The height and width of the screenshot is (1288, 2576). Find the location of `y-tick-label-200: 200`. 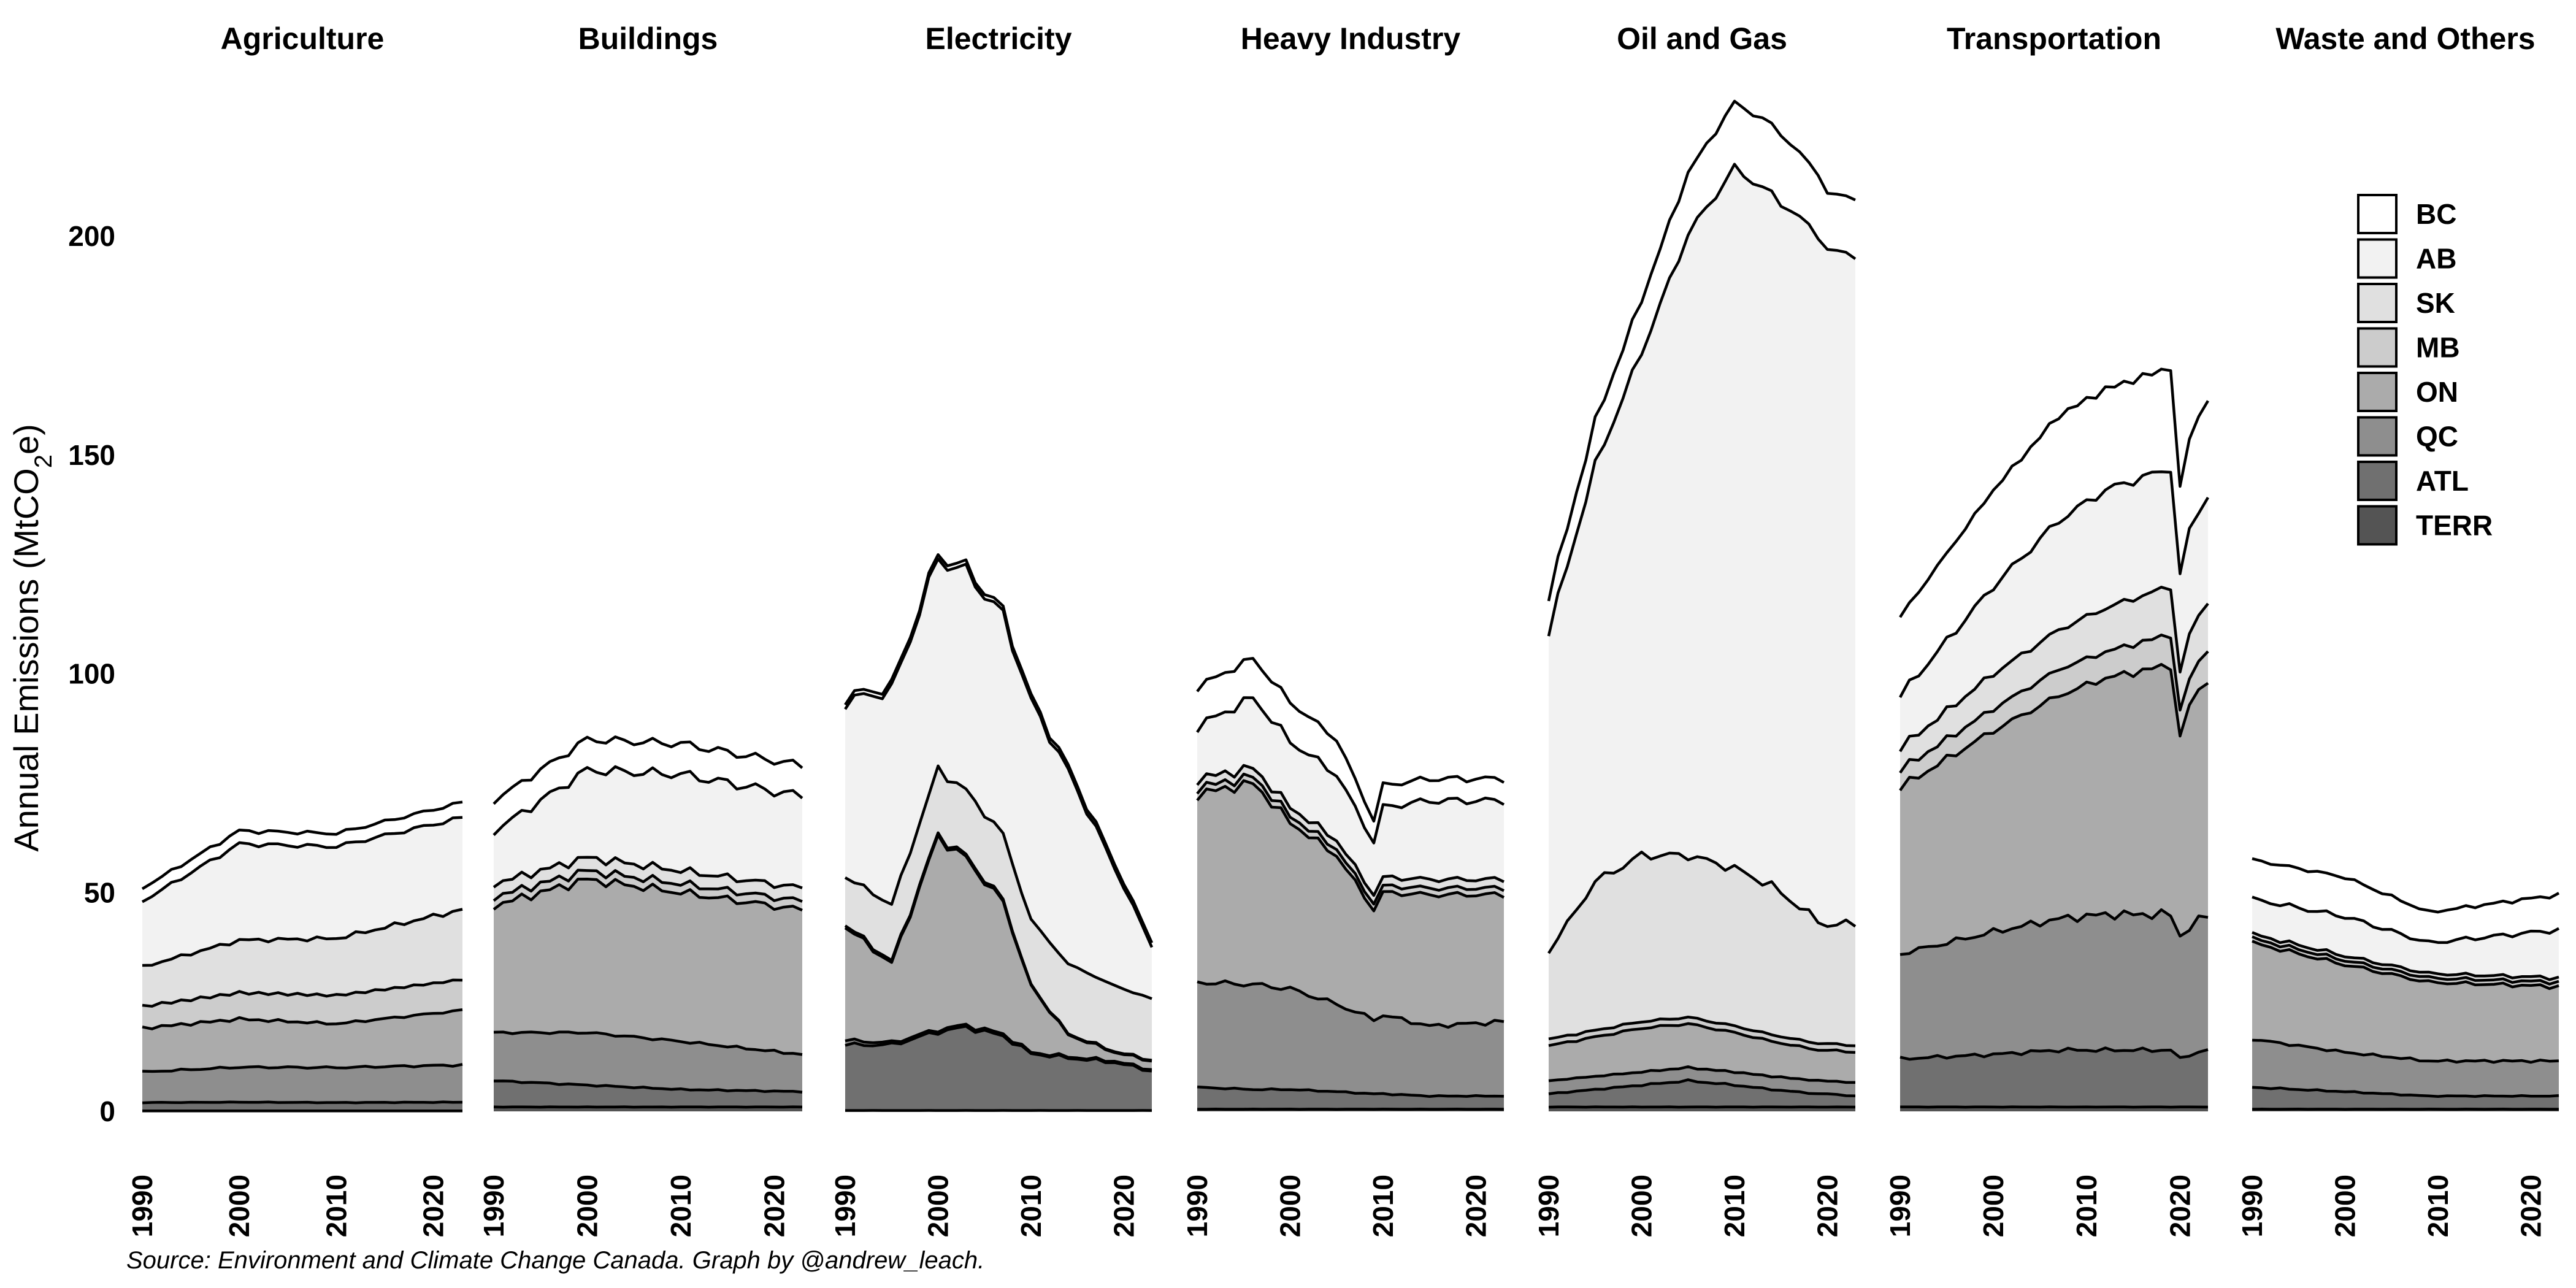

y-tick-label-200: 200 is located at coordinates (91, 236).